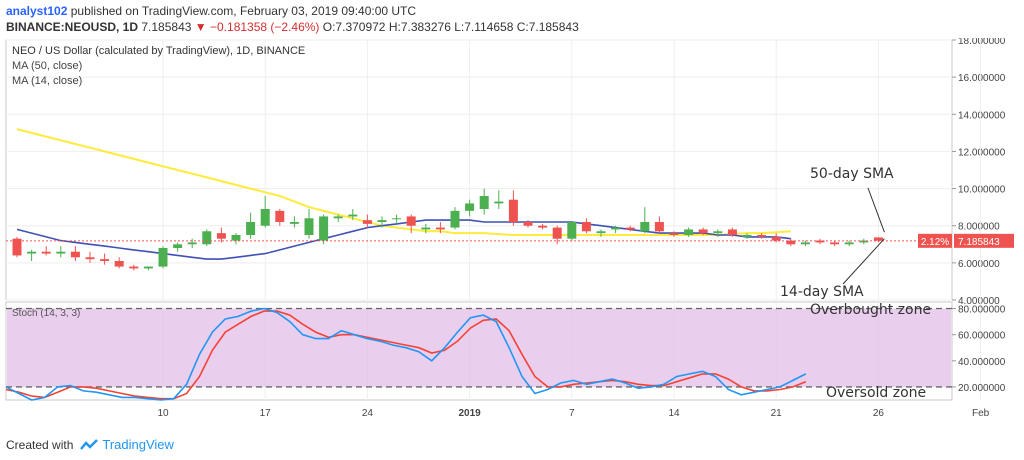 This screenshot has height=460, width=1024. Describe the element at coordinates (46, 313) in the screenshot. I see `stoch-title: Stoch (14, 3, 3)` at that location.